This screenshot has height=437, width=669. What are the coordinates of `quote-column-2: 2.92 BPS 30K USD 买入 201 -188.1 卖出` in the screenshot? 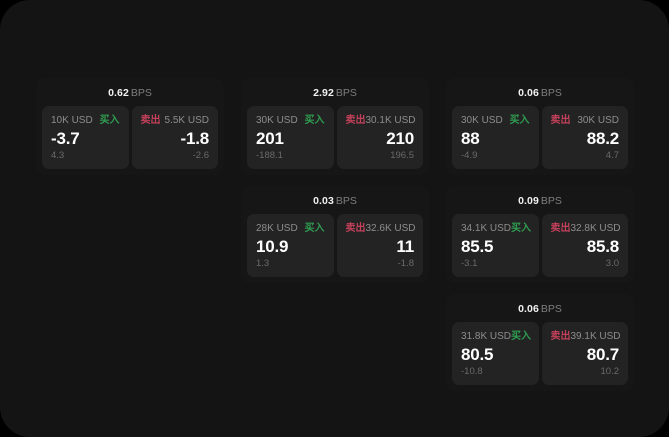 It's located at (335, 186).